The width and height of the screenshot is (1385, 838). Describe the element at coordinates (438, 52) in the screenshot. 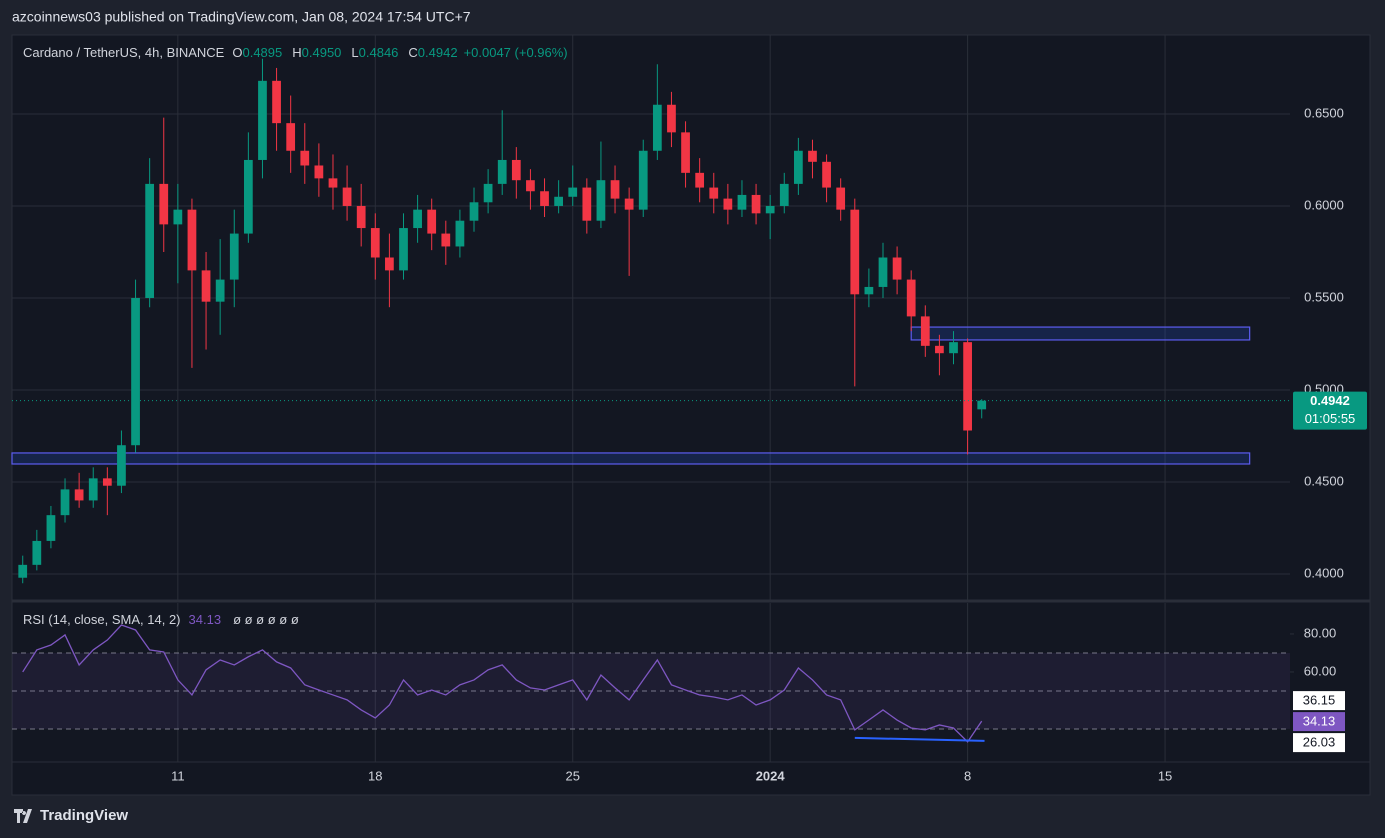

I see `legend-value: 0.4942` at that location.